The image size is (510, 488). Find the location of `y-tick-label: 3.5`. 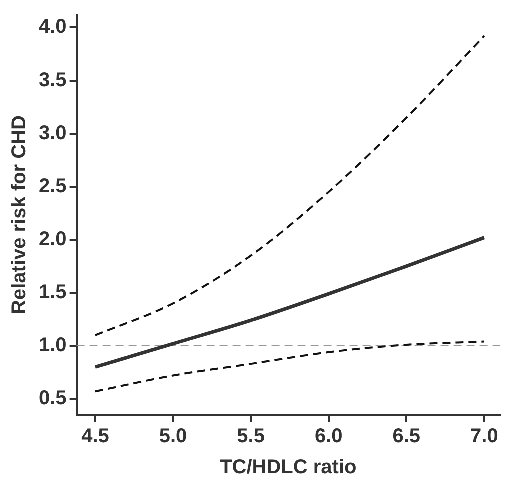

y-tick-label: 3.5 is located at coordinates (52, 80).